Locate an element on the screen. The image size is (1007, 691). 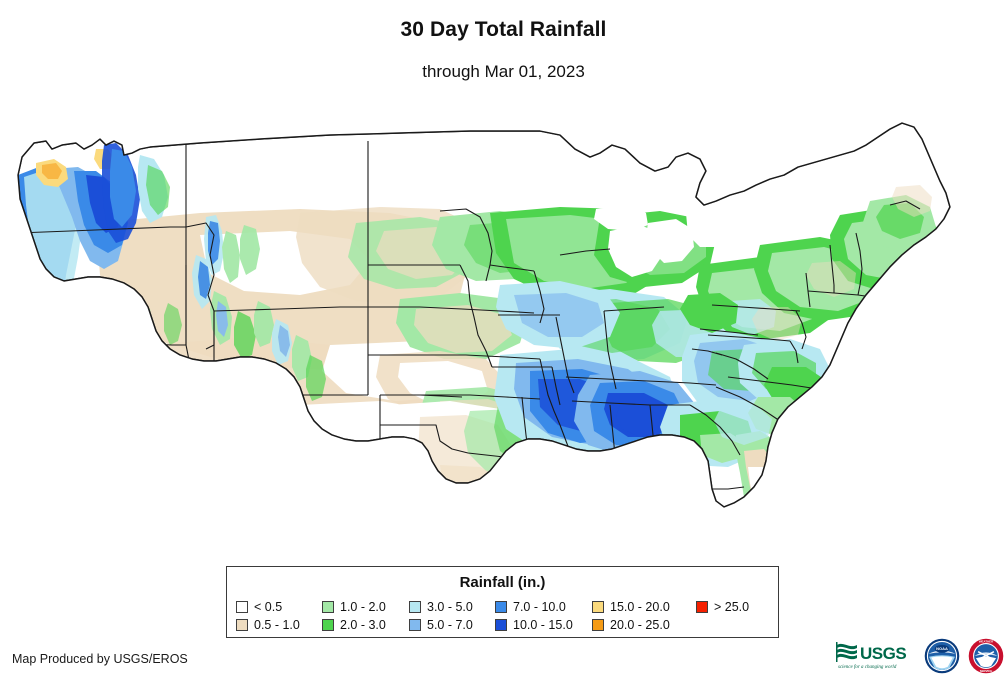
legend-label: 15.0 - 20.0 is located at coordinates (640, 607).